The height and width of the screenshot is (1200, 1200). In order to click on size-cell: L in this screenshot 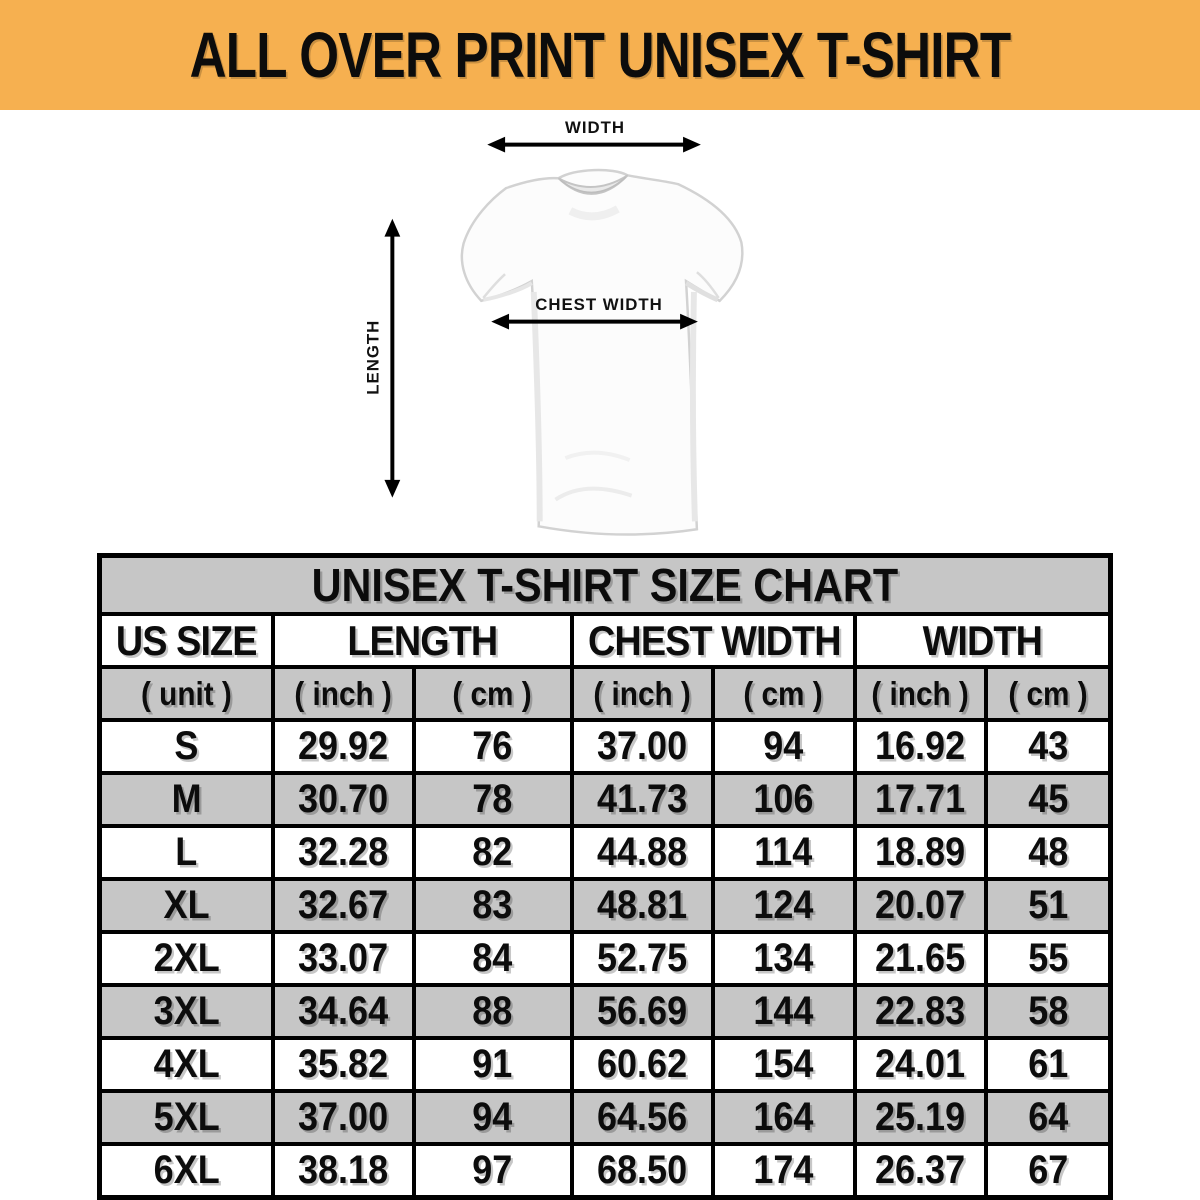, I will do `click(186, 852)`.